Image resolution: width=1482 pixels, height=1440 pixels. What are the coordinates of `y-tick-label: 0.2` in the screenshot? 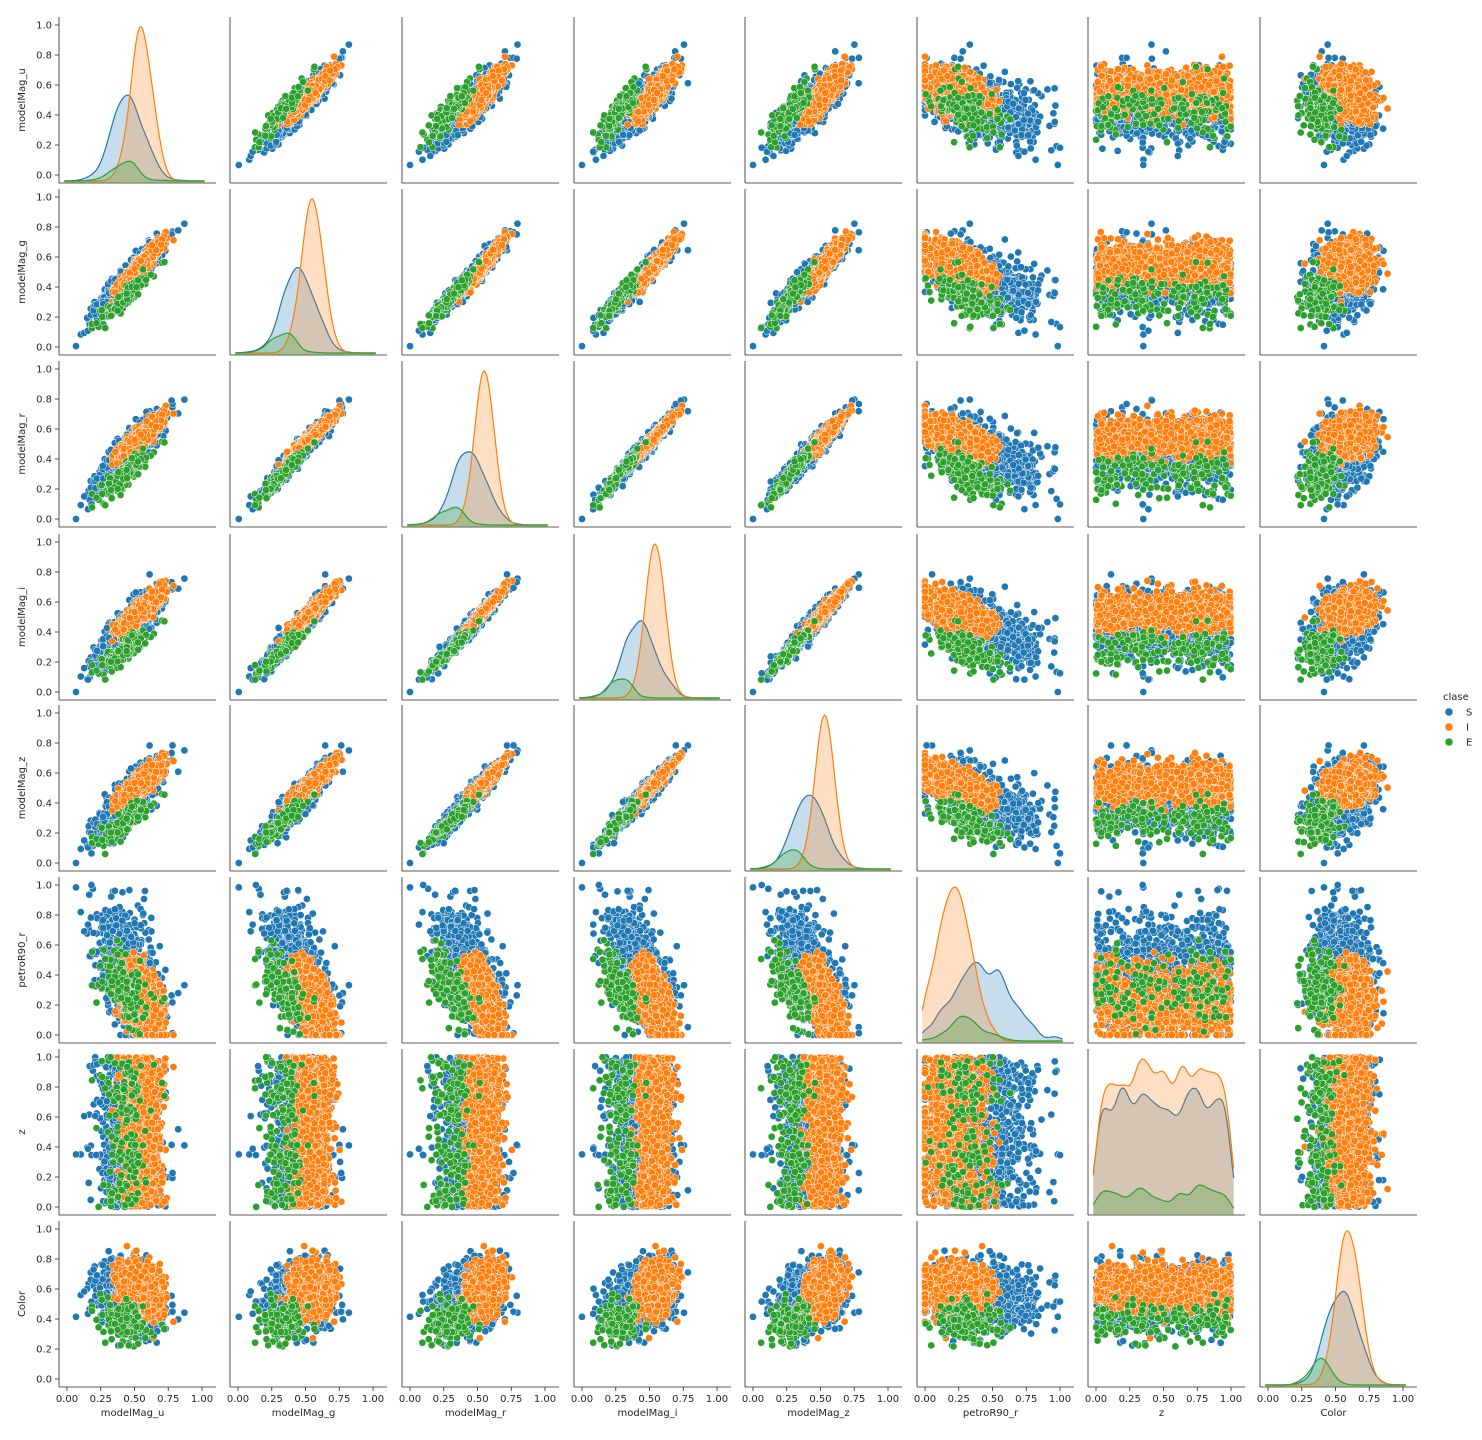 It's located at (44, 146).